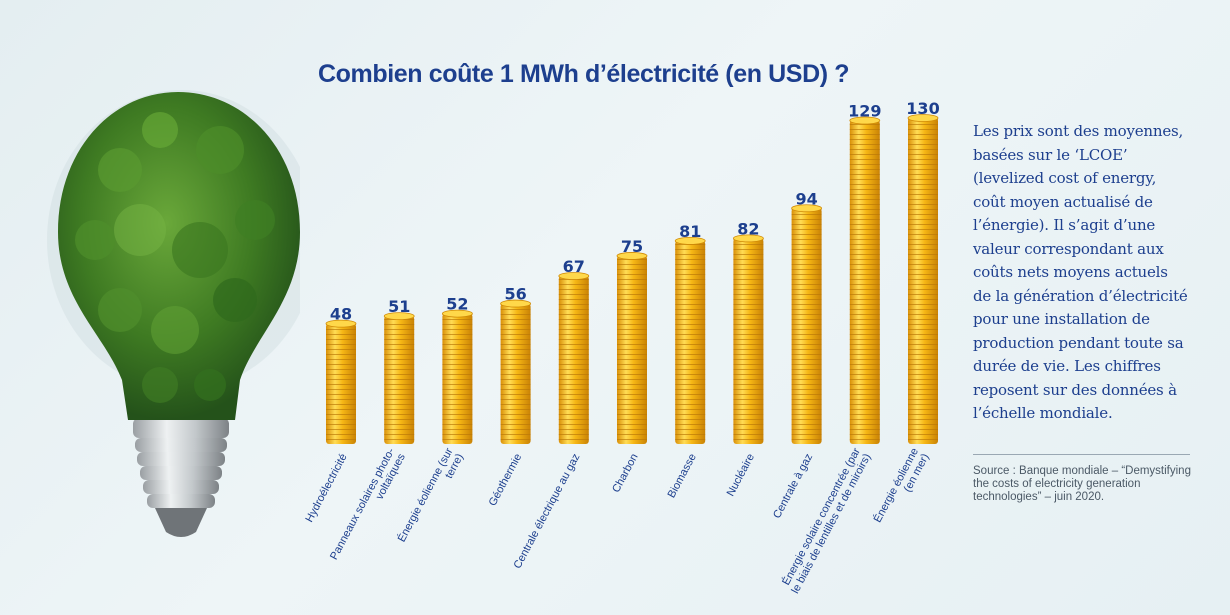 The width and height of the screenshot is (1230, 615). What do you see at coordinates (399, 306) in the screenshot?
I see `value-label-2: 51` at bounding box center [399, 306].